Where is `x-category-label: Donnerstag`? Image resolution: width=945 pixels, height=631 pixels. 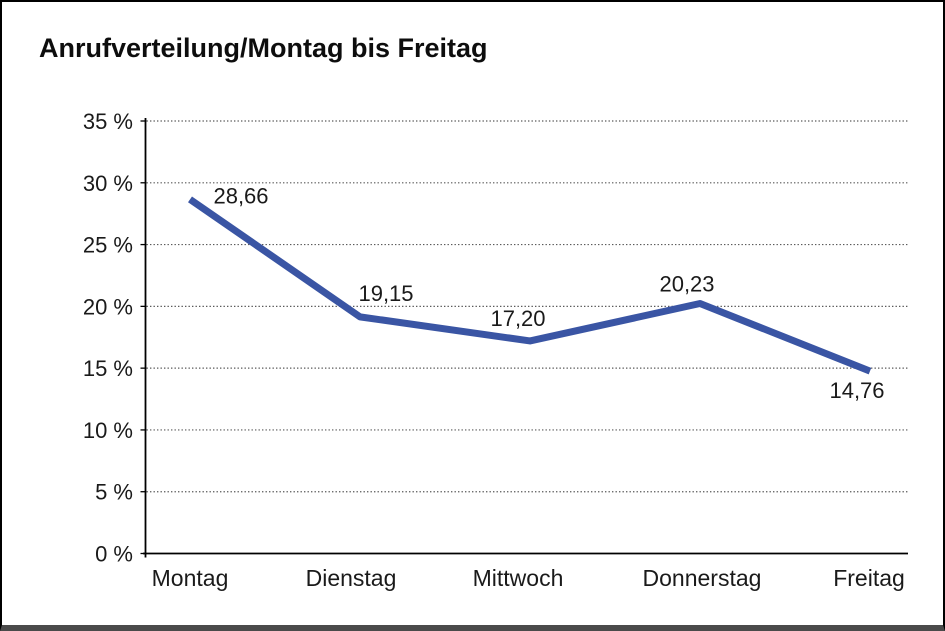
x-category-label: Donnerstag is located at coordinates (702, 578).